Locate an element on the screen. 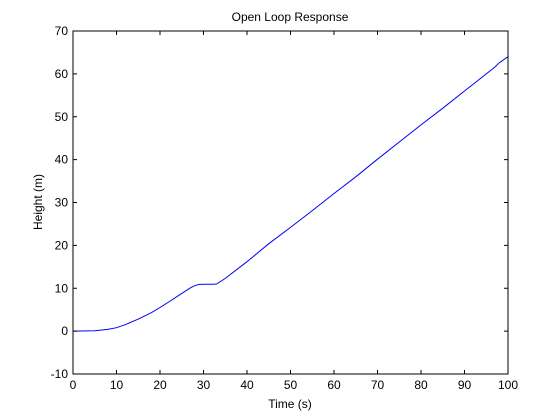  y-tick-label: 10 is located at coordinates (62, 288).